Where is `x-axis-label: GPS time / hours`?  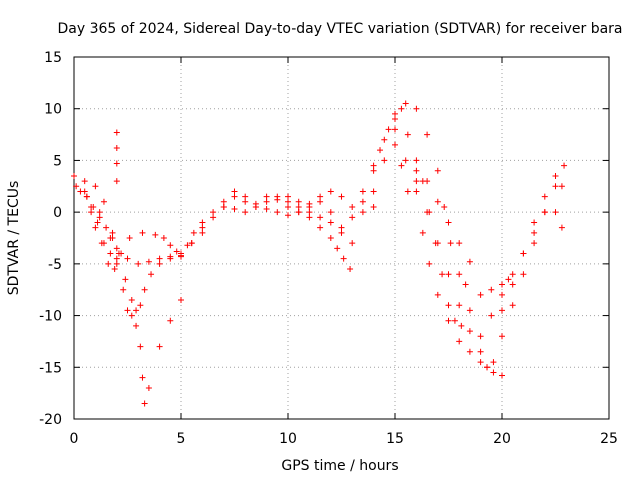 x-axis-label: GPS time / hours is located at coordinates (339, 466).